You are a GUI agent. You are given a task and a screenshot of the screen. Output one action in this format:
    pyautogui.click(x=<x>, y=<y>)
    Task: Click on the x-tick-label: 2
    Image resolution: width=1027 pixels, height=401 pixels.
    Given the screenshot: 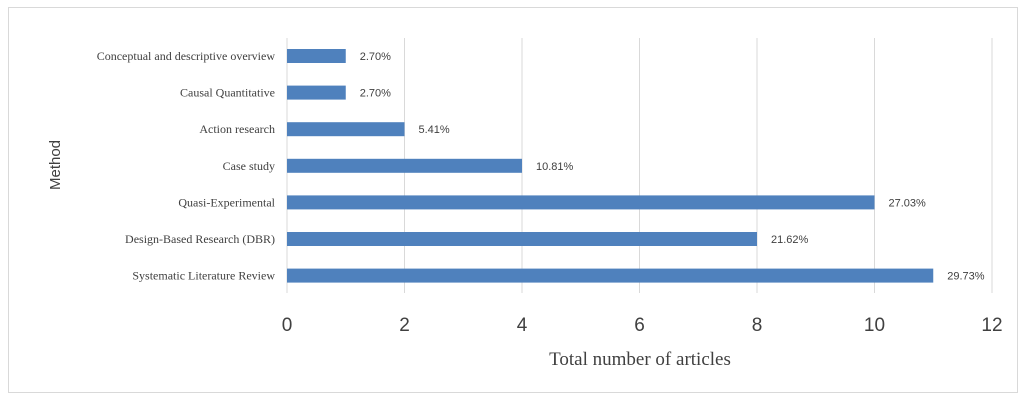 What is the action you would take?
    pyautogui.click(x=404, y=325)
    